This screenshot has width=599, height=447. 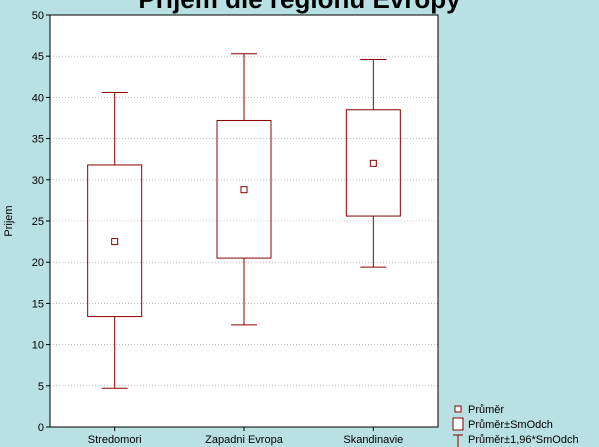 I want to click on x-tick-label: Stredomori, so click(x=115, y=440).